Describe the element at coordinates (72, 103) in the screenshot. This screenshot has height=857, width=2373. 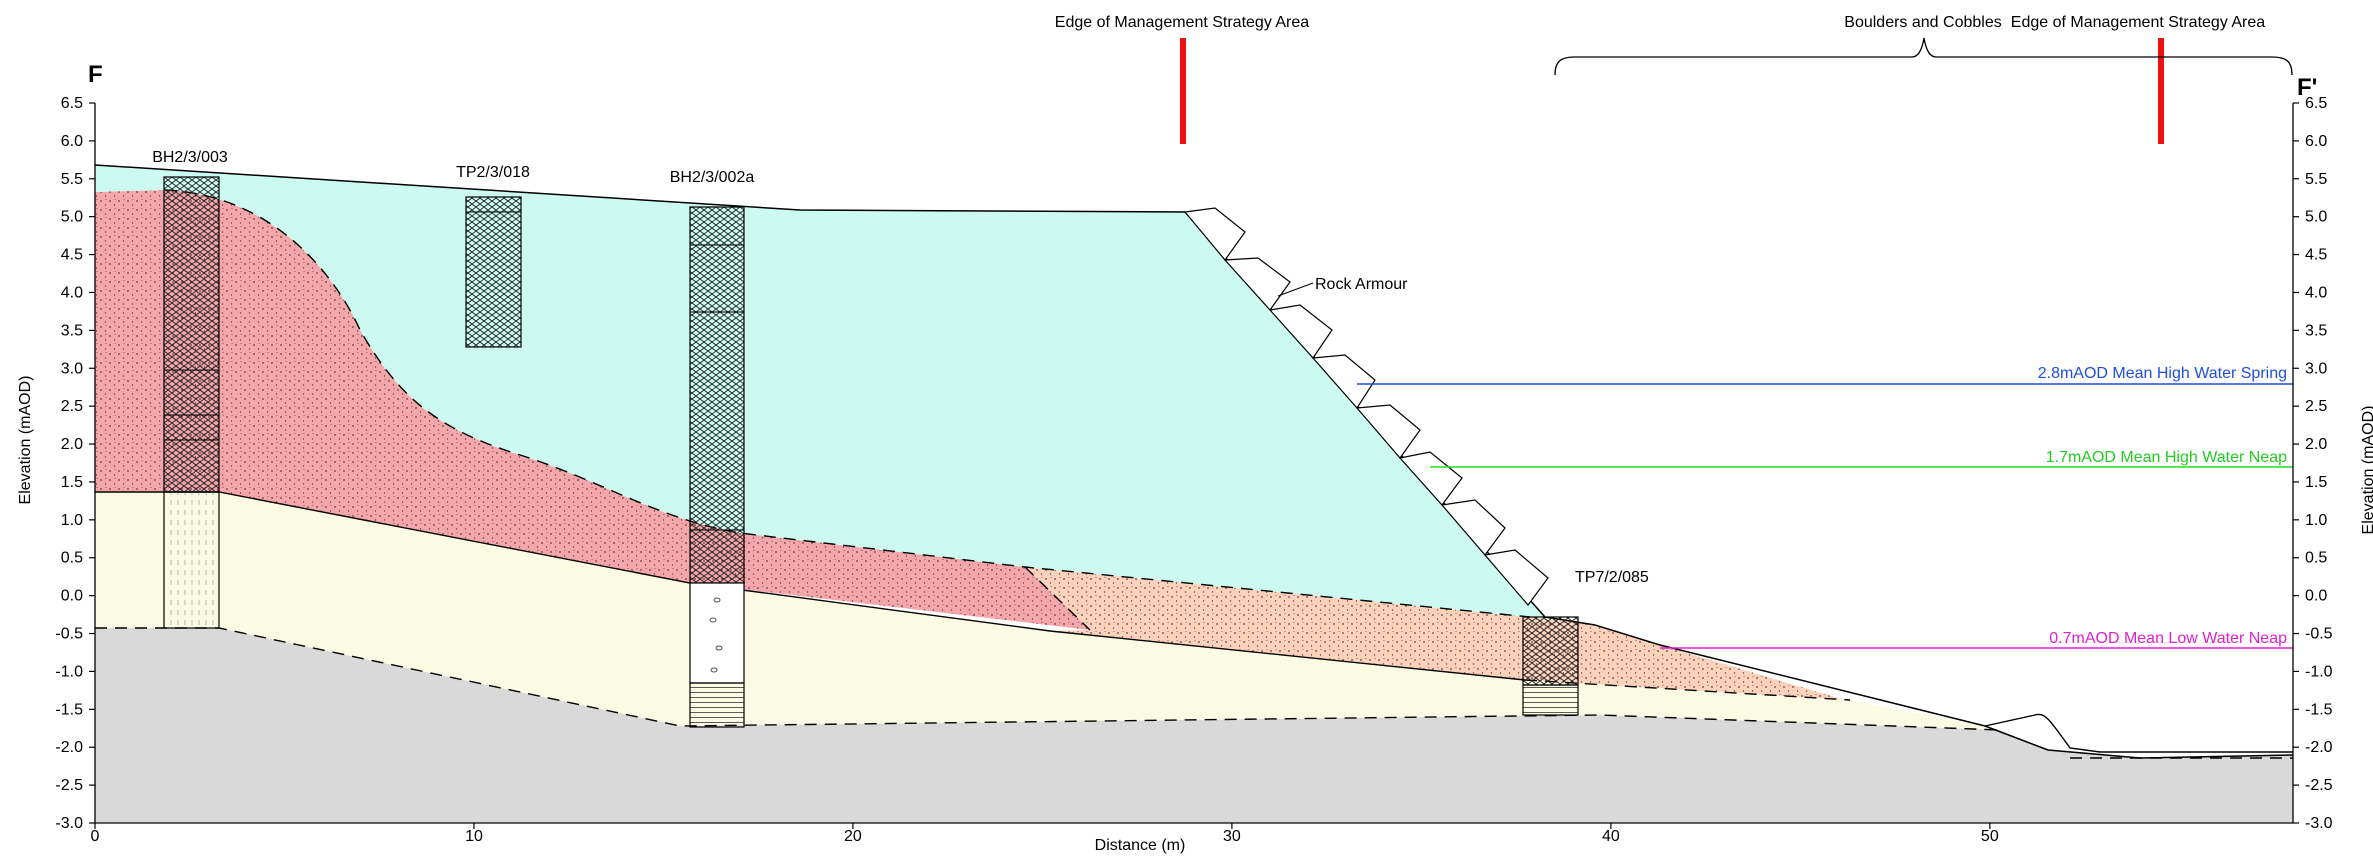
I see `y-tick-label-left: 6.5` at that location.